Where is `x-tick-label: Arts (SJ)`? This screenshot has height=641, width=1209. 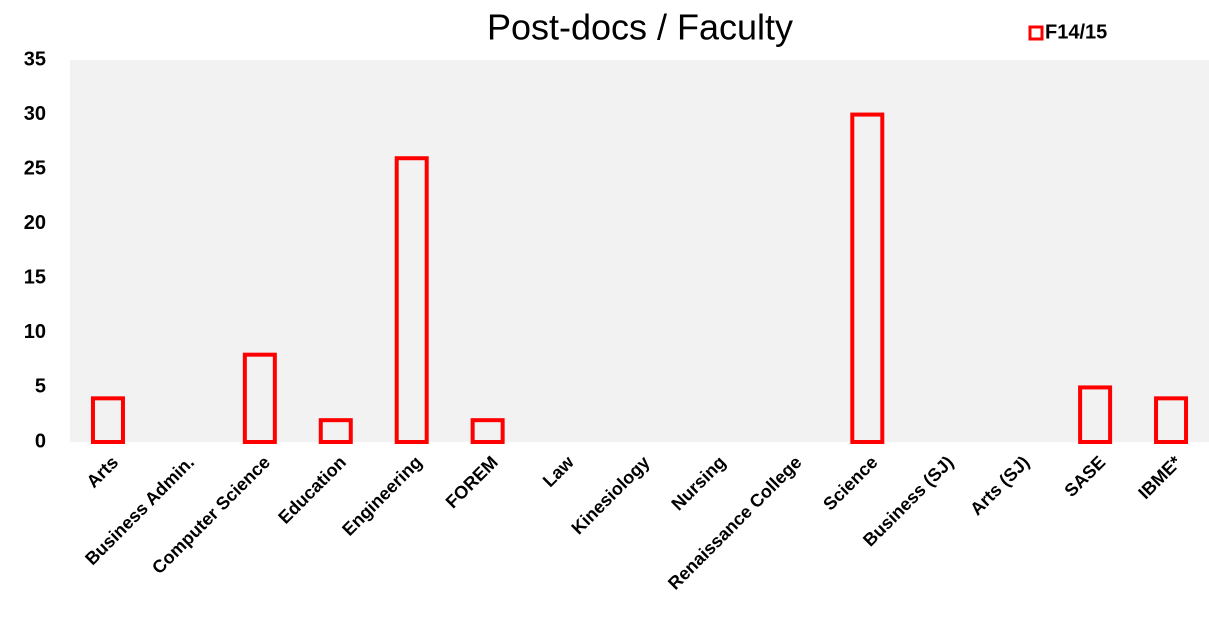 x-tick-label: Arts (SJ) is located at coordinates (999, 485).